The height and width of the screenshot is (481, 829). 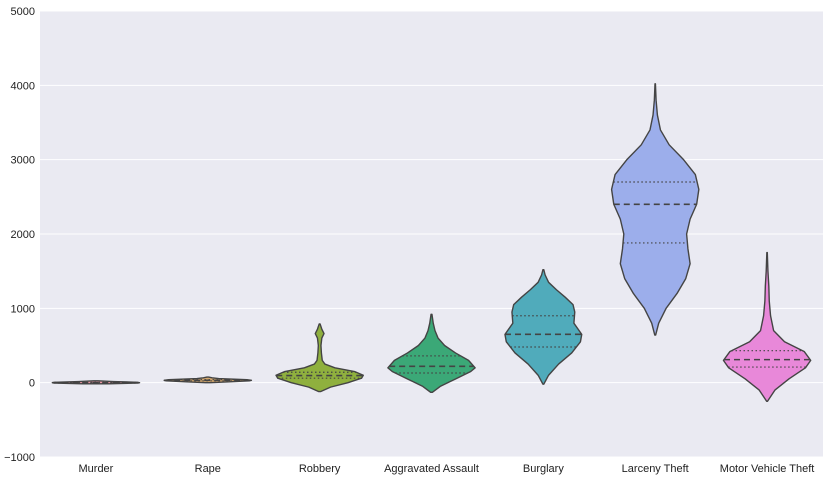 I want to click on y-tick-label: 3000, so click(x=23, y=161).